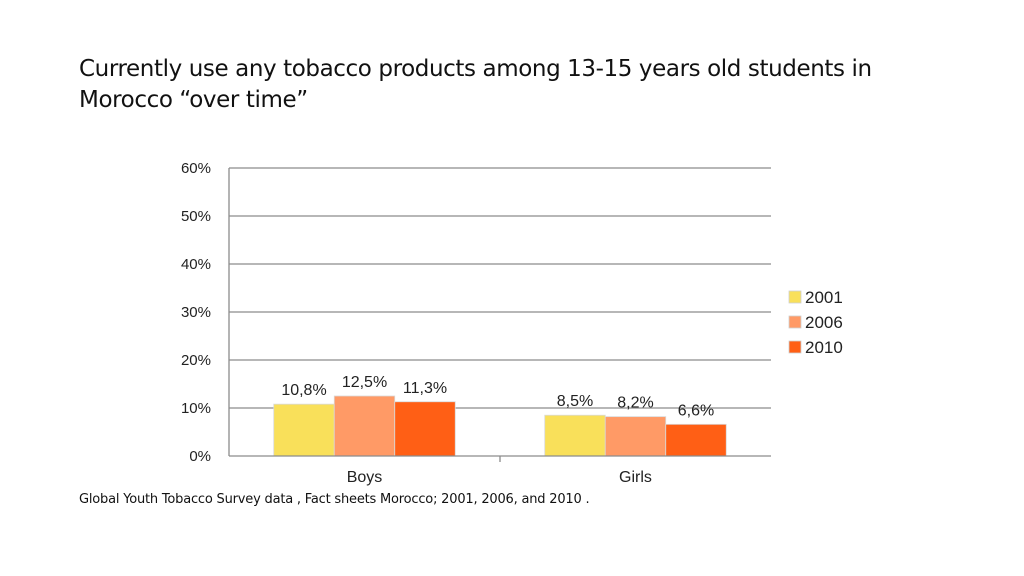 The width and height of the screenshot is (1024, 576). What do you see at coordinates (304, 430) in the screenshot?
I see `bar-boys-2001` at bounding box center [304, 430].